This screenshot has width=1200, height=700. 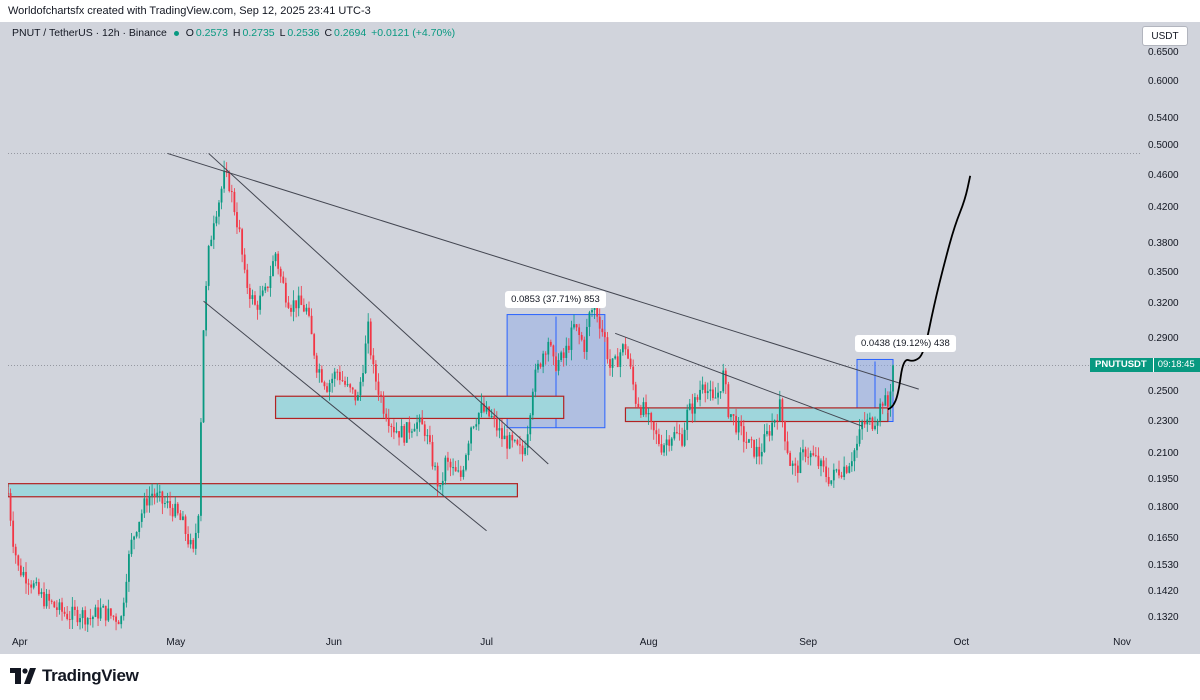 I want to click on y-tick-label: 0.1800, so click(x=1163, y=508).